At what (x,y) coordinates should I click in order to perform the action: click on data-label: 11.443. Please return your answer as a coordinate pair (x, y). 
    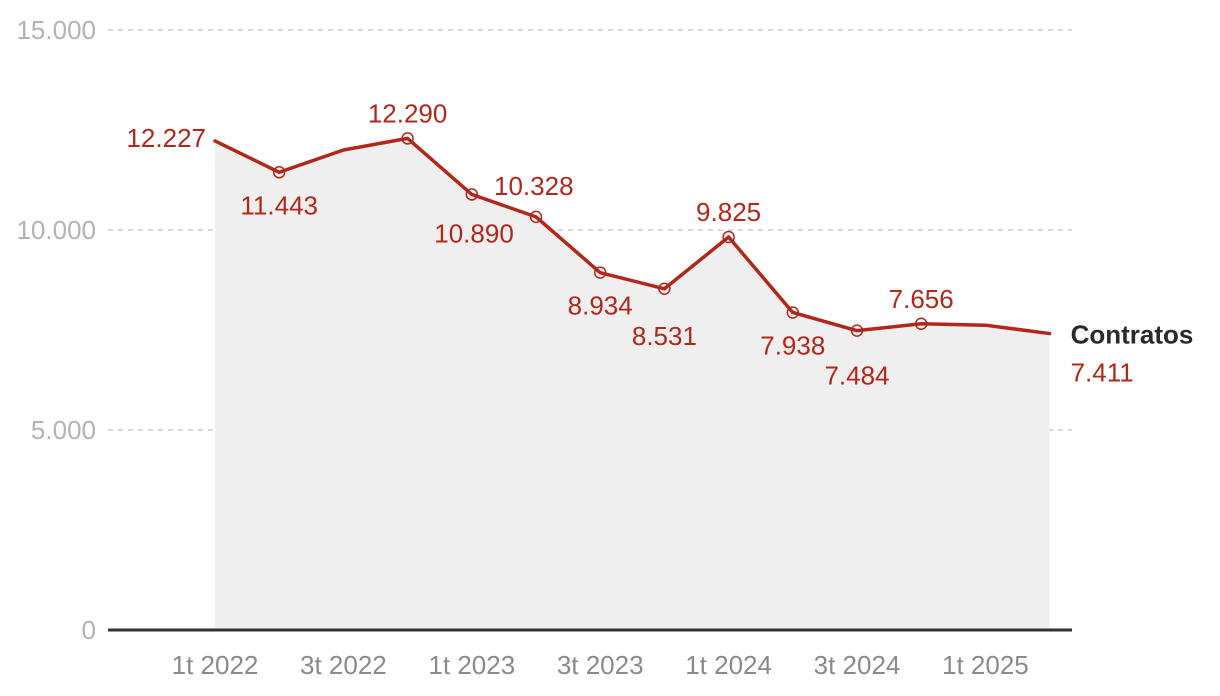
    Looking at the image, I should click on (279, 205).